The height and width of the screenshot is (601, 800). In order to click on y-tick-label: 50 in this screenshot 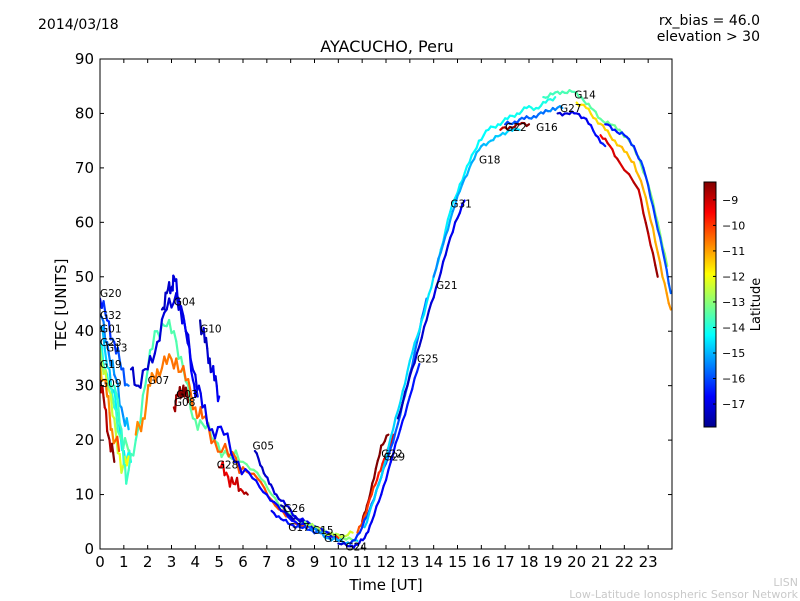, I will do `click(84, 277)`.